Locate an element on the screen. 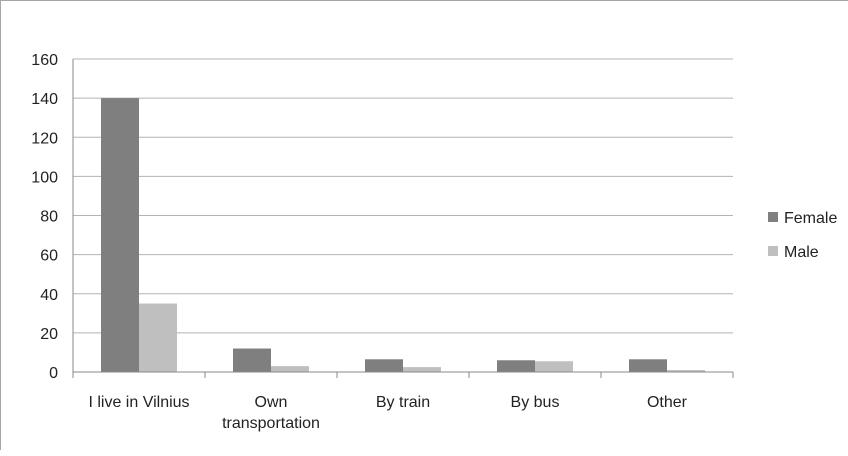 The width and height of the screenshot is (848, 456). y-tick-label: 140 is located at coordinates (44, 99).